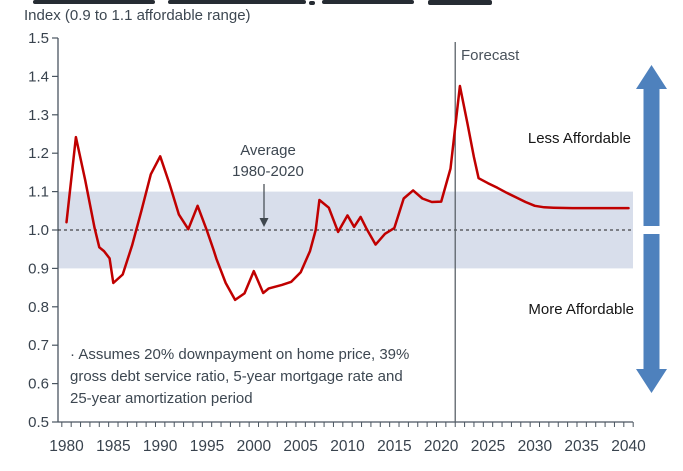 This screenshot has width=683, height=471. What do you see at coordinates (268, 161) in the screenshot?
I see `average-annotation: Average 1980-2020` at bounding box center [268, 161].